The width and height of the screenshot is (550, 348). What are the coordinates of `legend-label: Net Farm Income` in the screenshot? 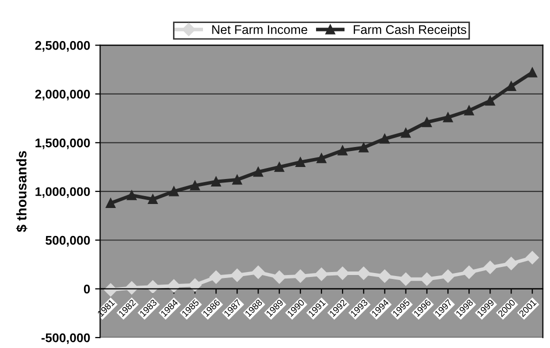 It's located at (260, 29).